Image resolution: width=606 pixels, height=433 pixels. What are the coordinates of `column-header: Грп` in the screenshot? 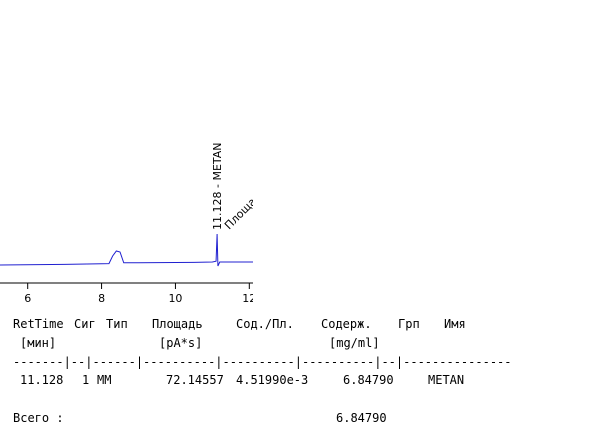 It's located at (409, 324).